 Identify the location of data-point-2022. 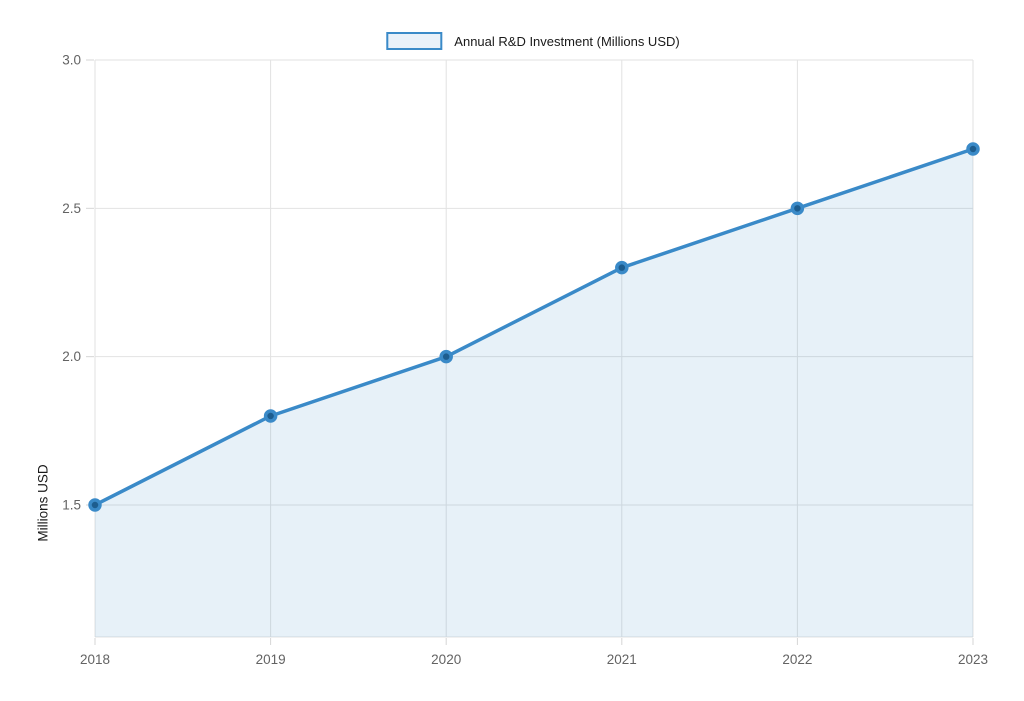
(797, 208).